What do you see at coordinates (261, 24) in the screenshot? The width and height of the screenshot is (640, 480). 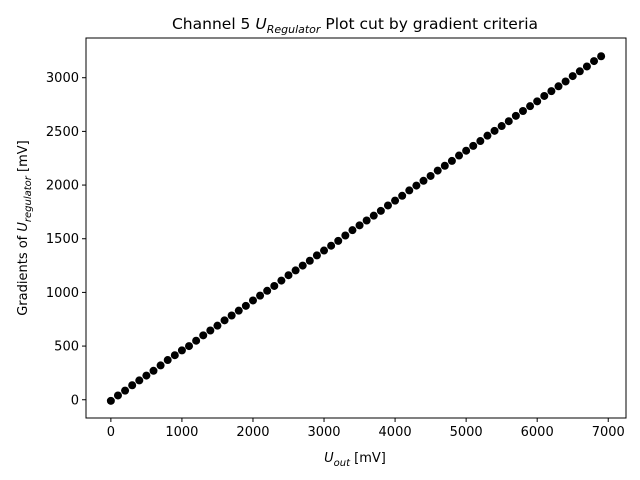 I see `chart-title-symbol: U` at bounding box center [261, 24].